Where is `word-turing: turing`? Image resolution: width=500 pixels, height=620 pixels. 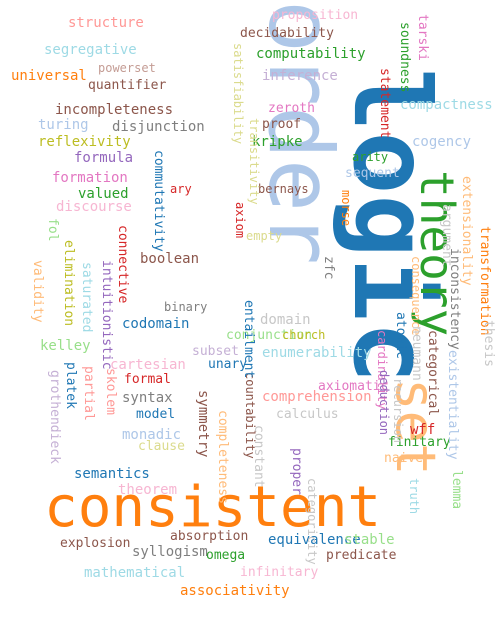
word-turing: turing is located at coordinates (63, 125).